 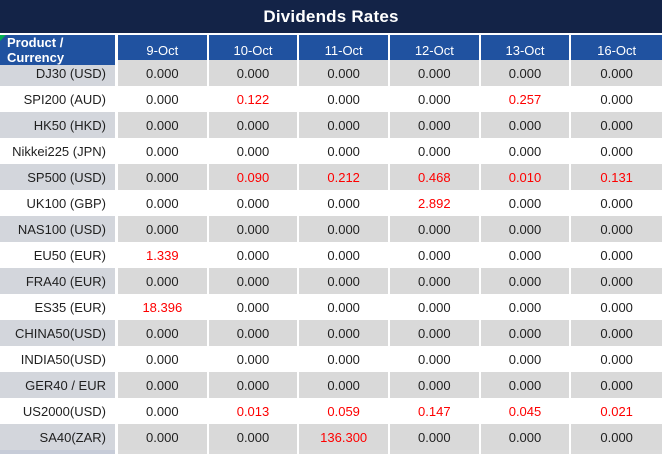 I want to click on product-cell: EU50 (EUR), so click(x=59, y=255).